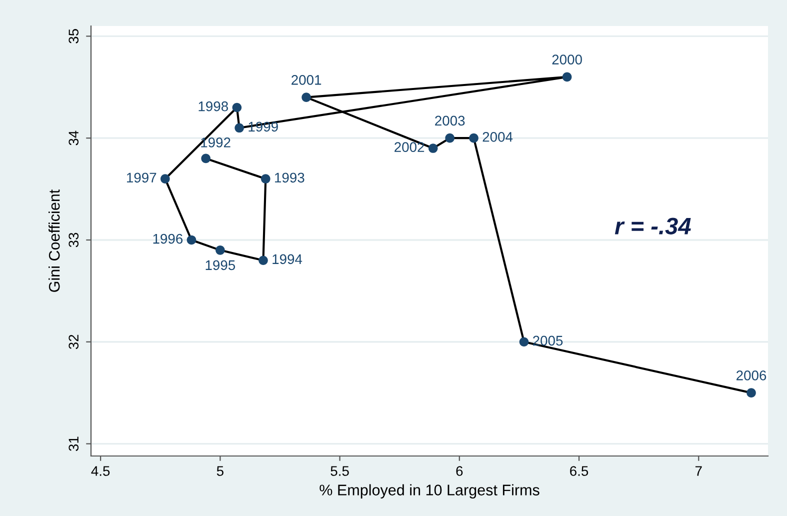 This screenshot has width=787, height=516. I want to click on annotation: 1998, so click(213, 106).